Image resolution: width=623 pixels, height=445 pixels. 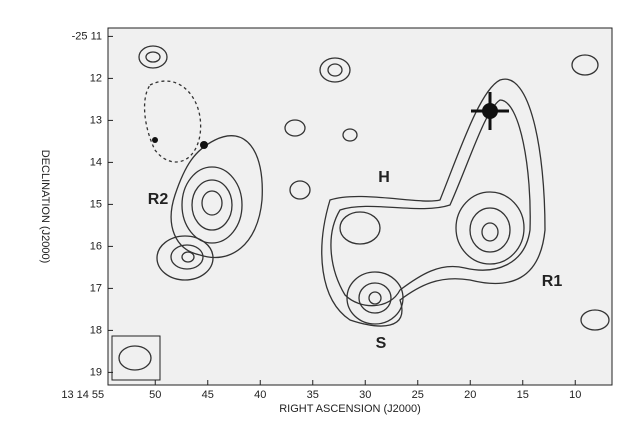 What do you see at coordinates (96, 204) in the screenshot?
I see `y-tick-label: 15` at bounding box center [96, 204].